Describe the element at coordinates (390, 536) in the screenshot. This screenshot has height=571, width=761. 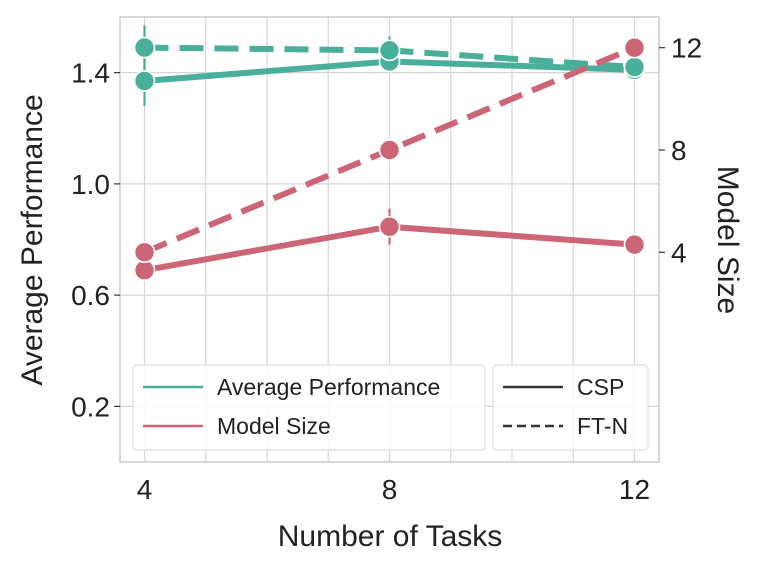
I see `x-axis-label: Number of Tasks` at that location.